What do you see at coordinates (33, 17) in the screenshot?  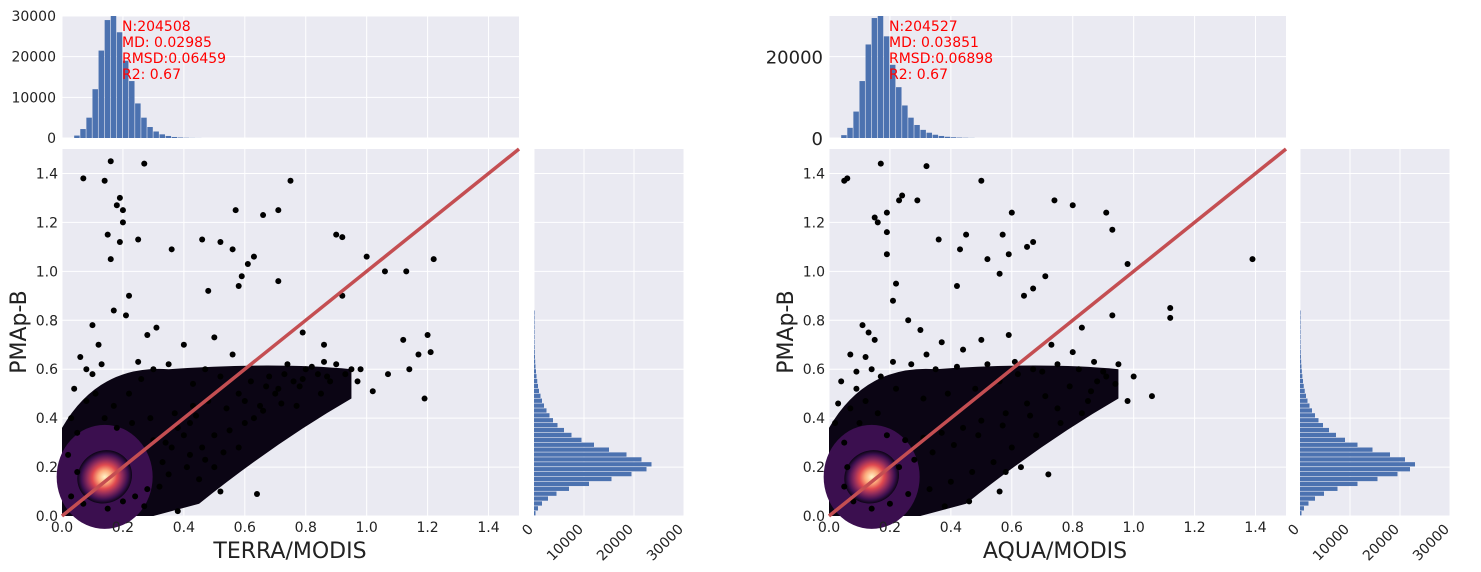 I see `top-histogram-tick-label: 30000` at bounding box center [33, 17].